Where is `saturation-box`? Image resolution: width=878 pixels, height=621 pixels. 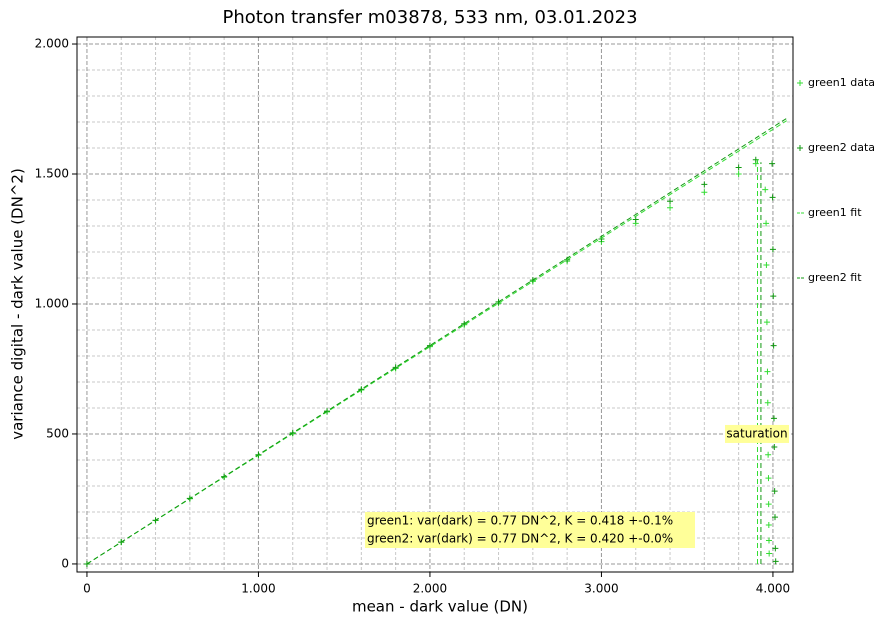
saturation-box is located at coordinates (757, 433).